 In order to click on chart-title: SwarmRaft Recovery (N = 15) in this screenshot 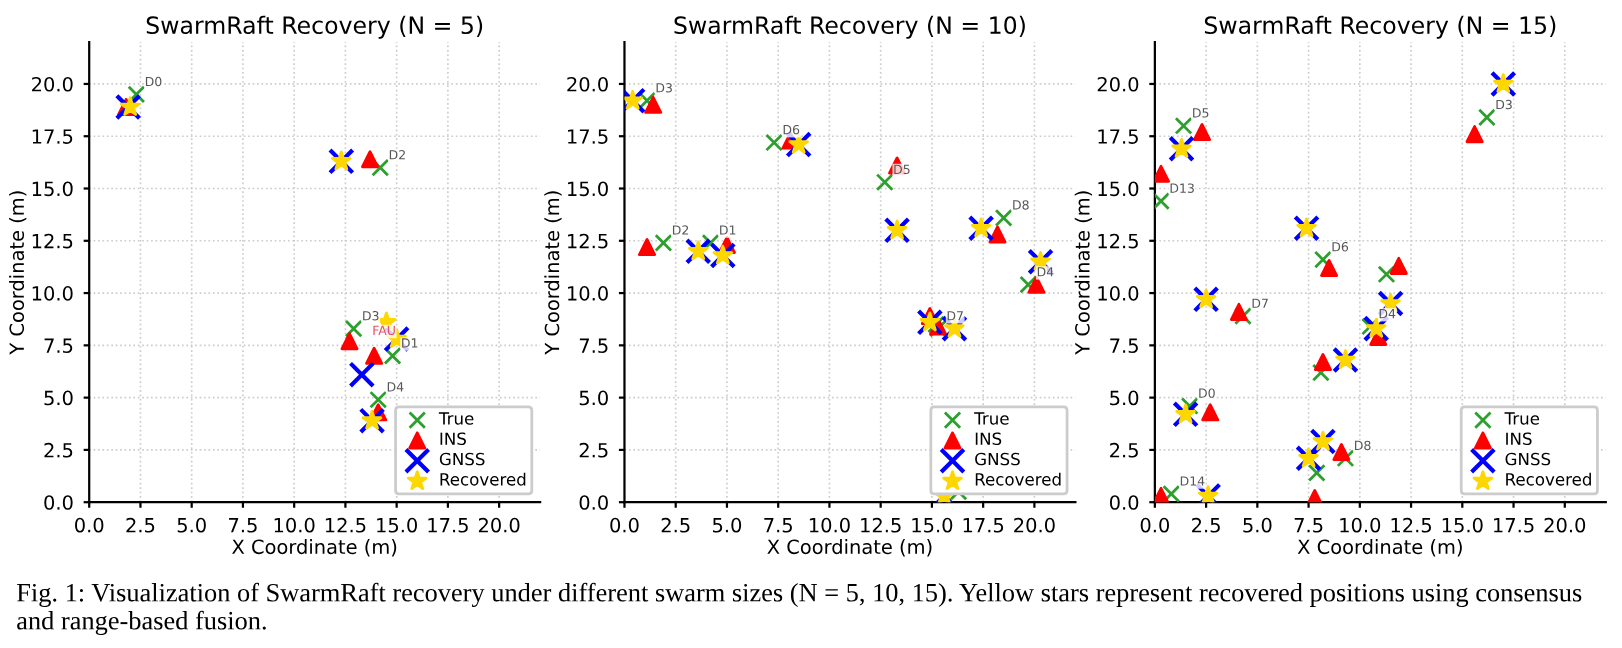, I will do `click(1380, 27)`.